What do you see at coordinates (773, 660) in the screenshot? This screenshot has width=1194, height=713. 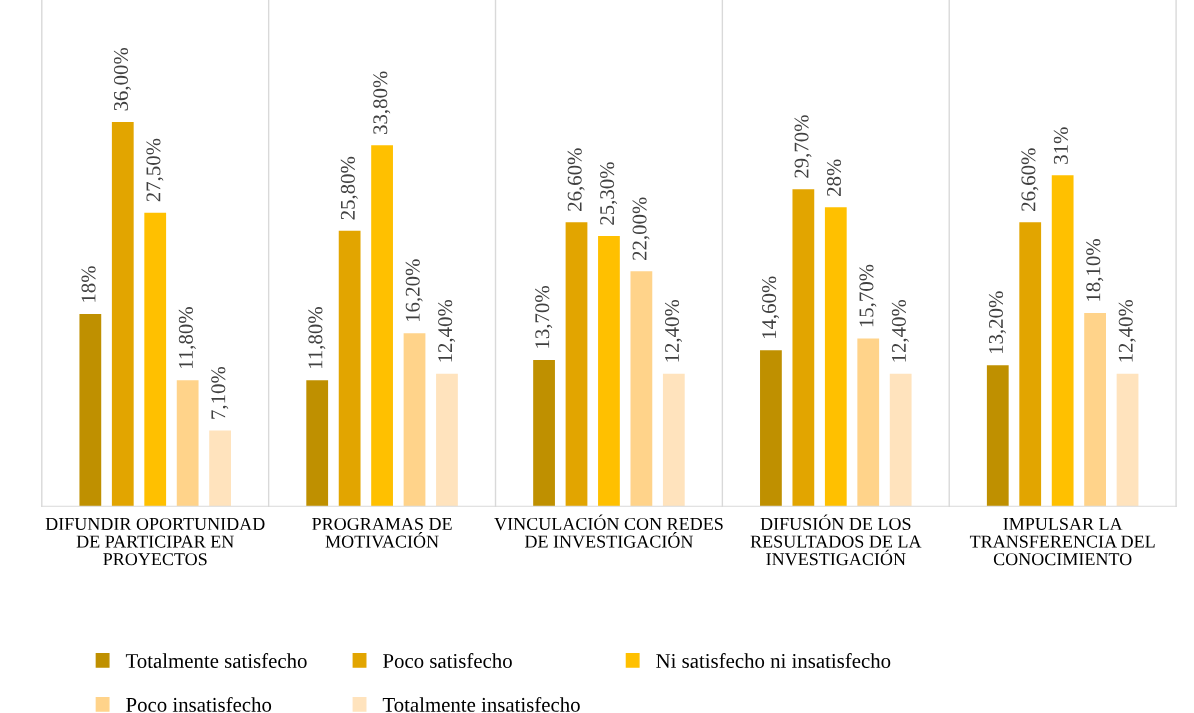 I see `legend-label: Ni satisfecho ni insatisfecho` at bounding box center [773, 660].